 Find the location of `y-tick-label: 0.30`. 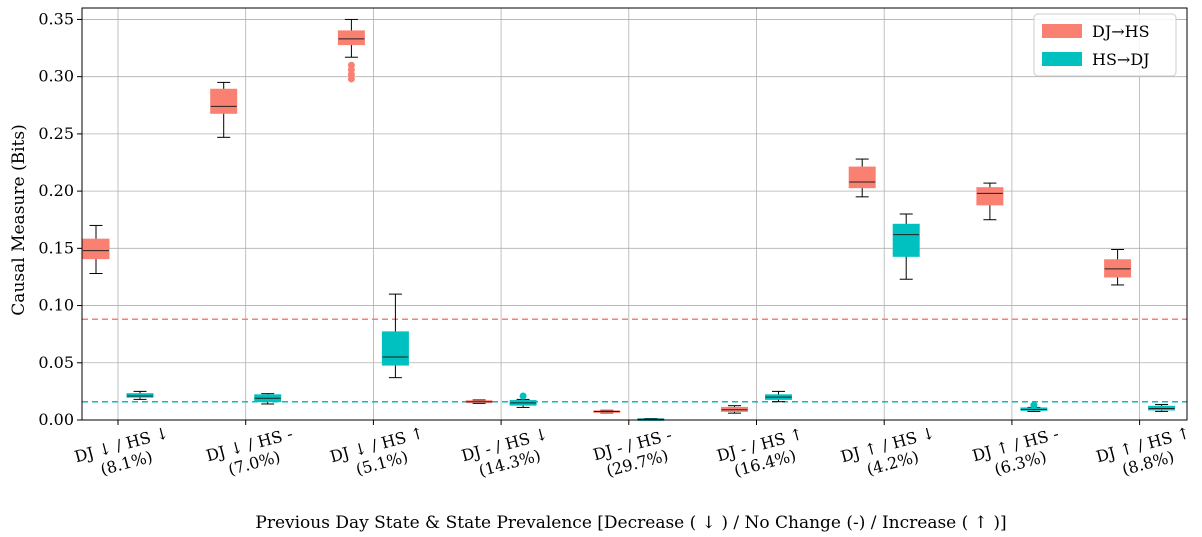

y-tick-label: 0.30 is located at coordinates (56, 76).